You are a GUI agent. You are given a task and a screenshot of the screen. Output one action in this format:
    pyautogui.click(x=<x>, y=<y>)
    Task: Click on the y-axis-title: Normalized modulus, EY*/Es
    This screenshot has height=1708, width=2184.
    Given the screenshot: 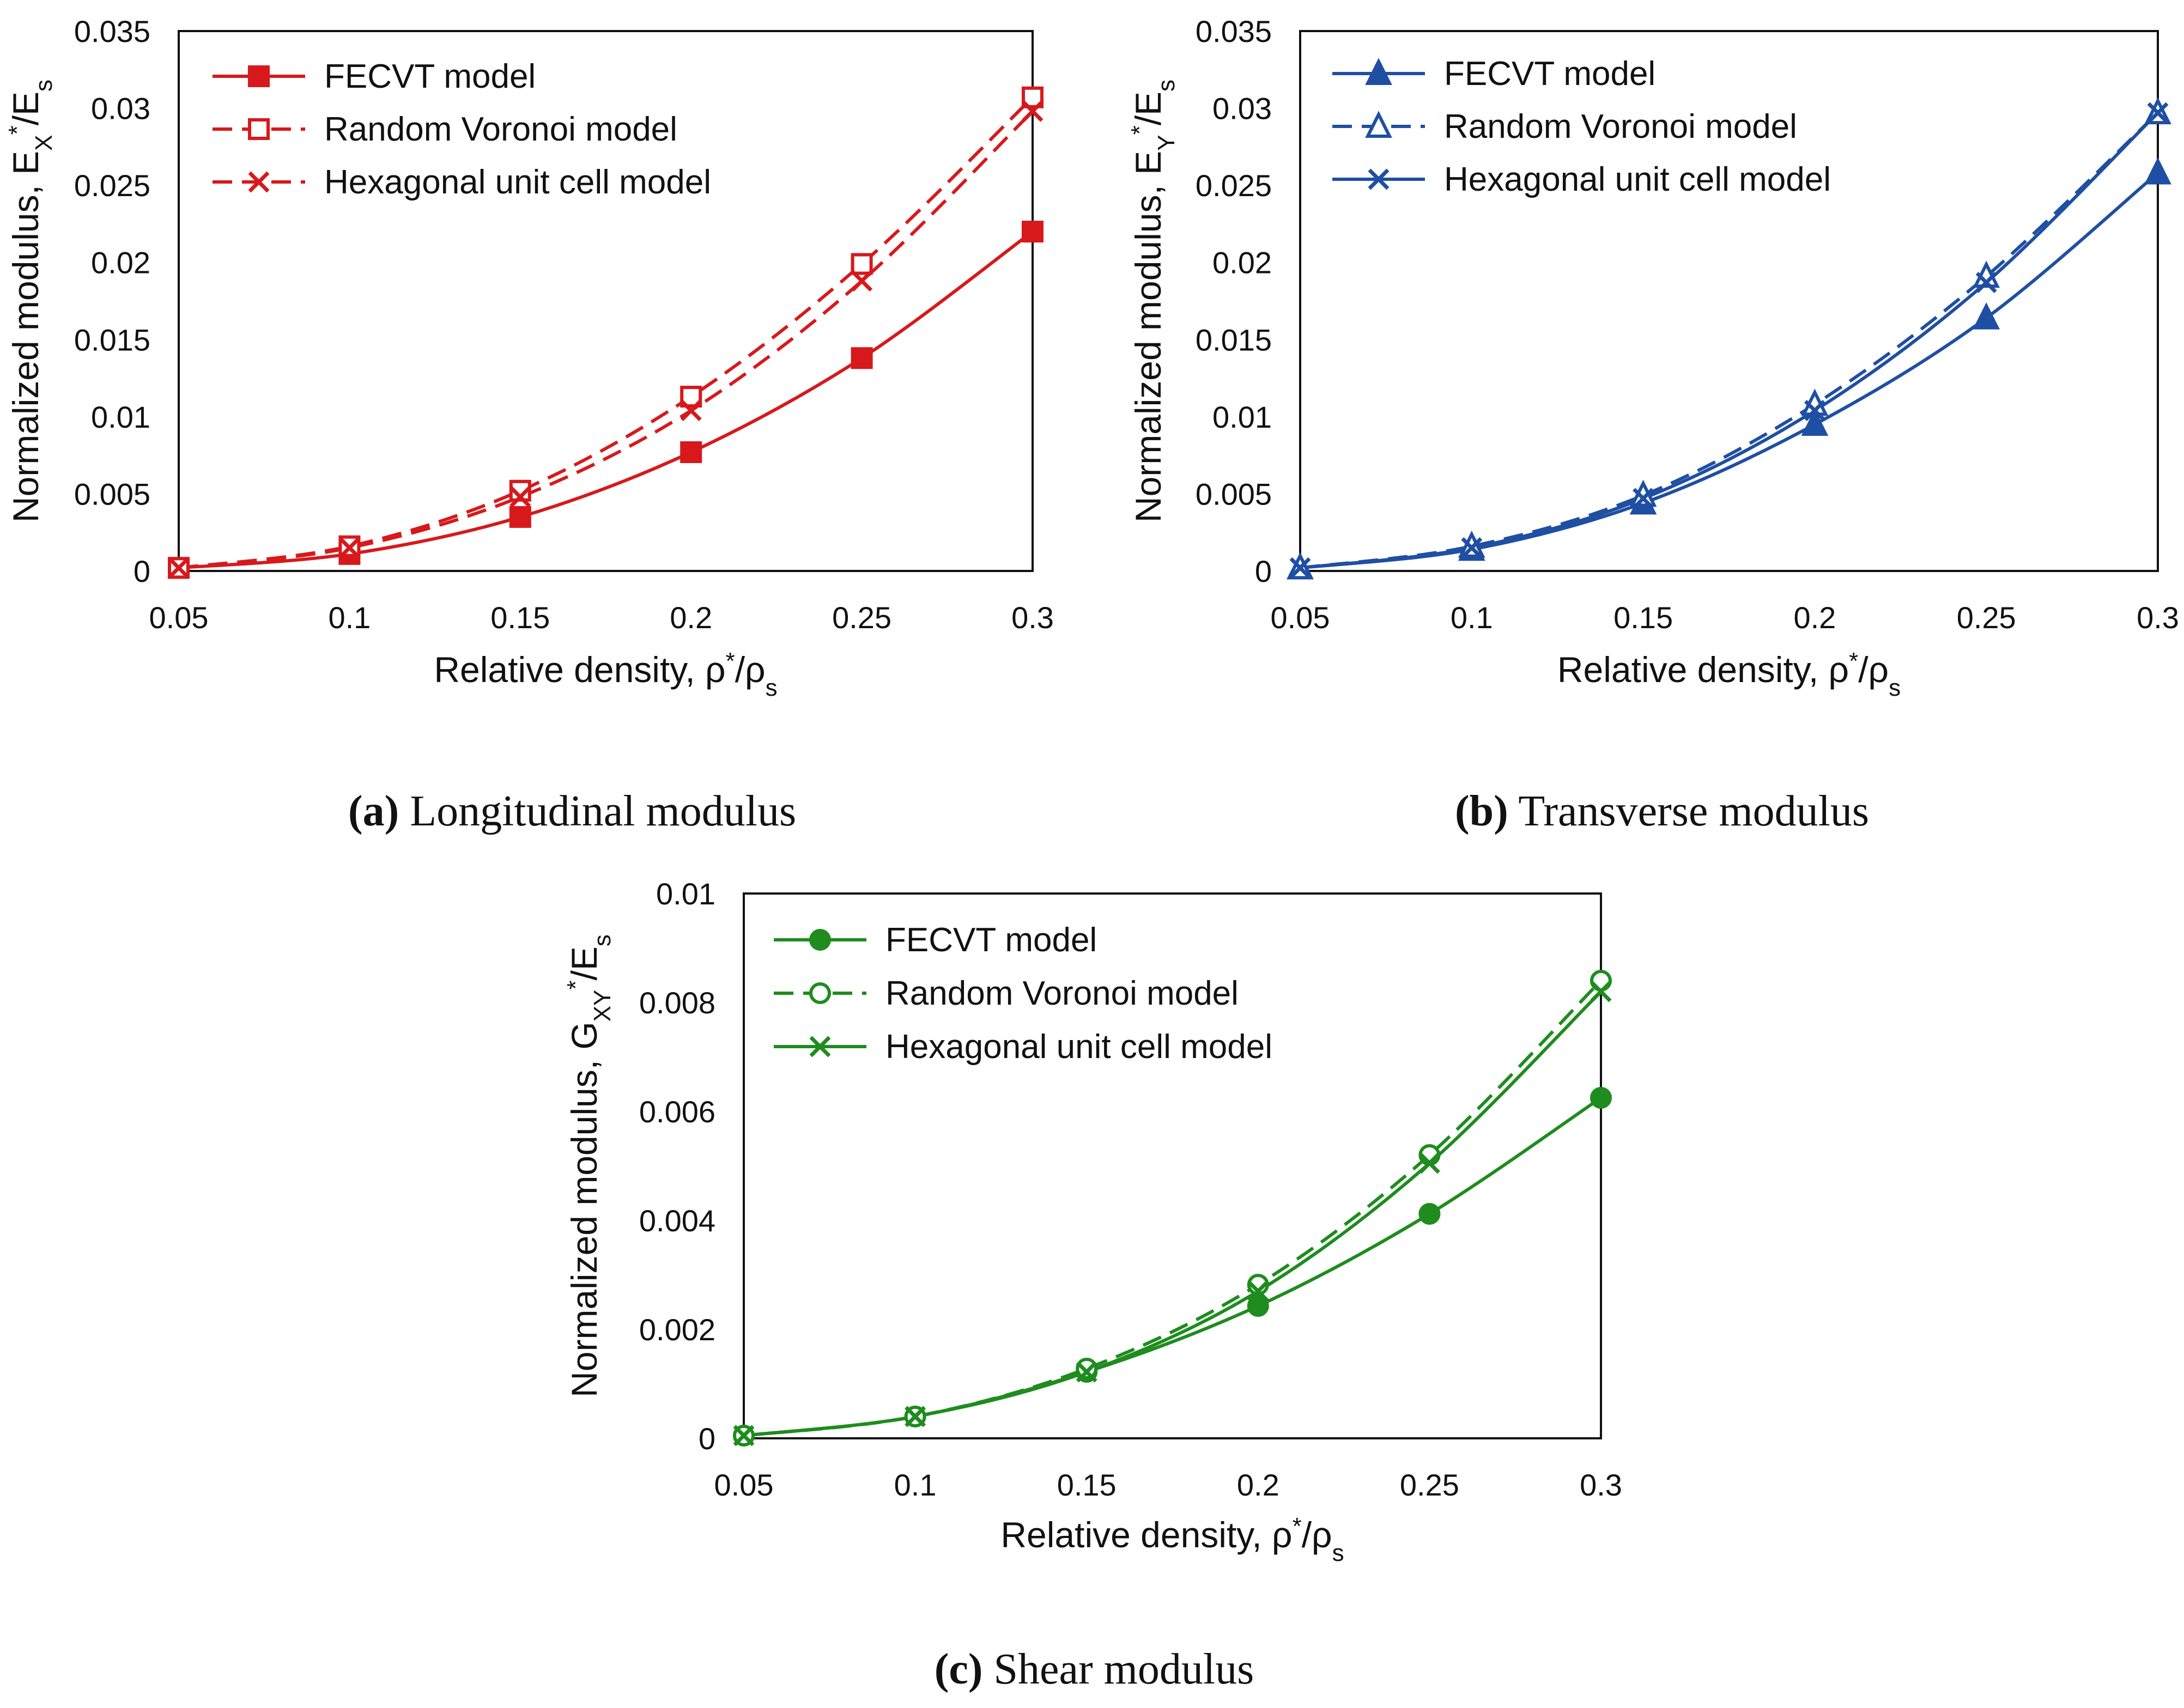 What is the action you would take?
    pyautogui.click(x=1153, y=301)
    